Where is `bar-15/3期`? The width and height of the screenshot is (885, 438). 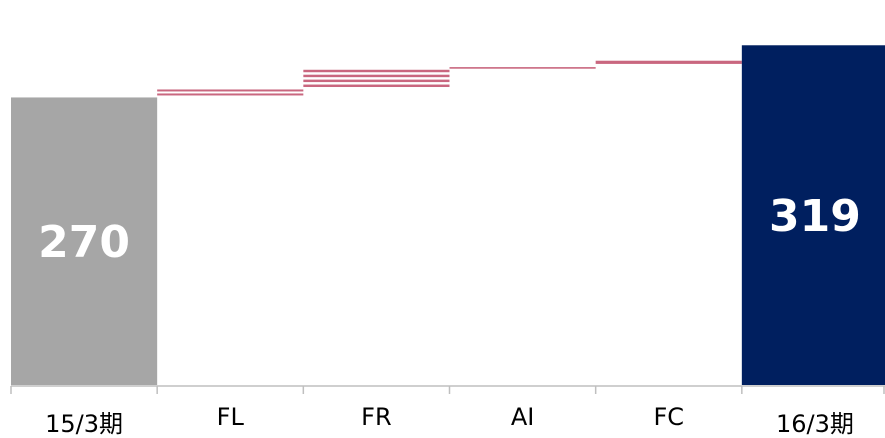
bar-15/3期 is located at coordinates (84, 241).